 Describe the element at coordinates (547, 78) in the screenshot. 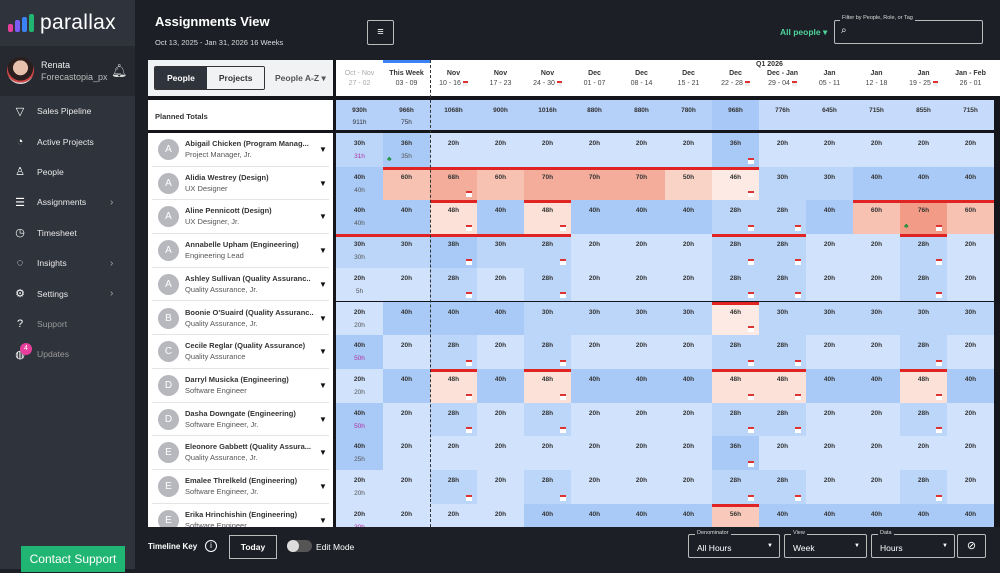

I see `week-column-header: Nov 24 - 30` at that location.